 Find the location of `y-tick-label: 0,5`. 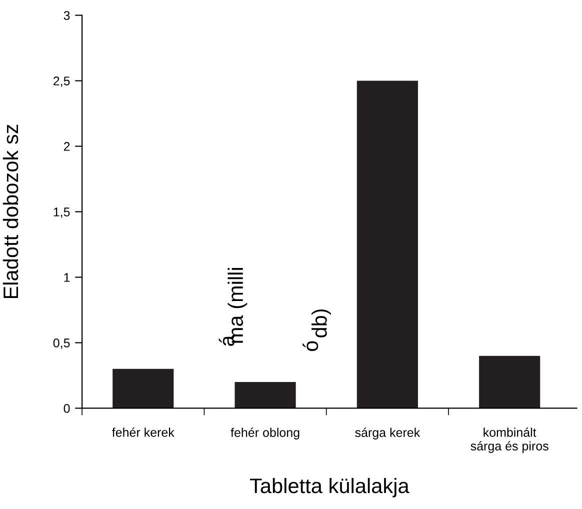

y-tick-label: 0,5 is located at coordinates (61, 343).